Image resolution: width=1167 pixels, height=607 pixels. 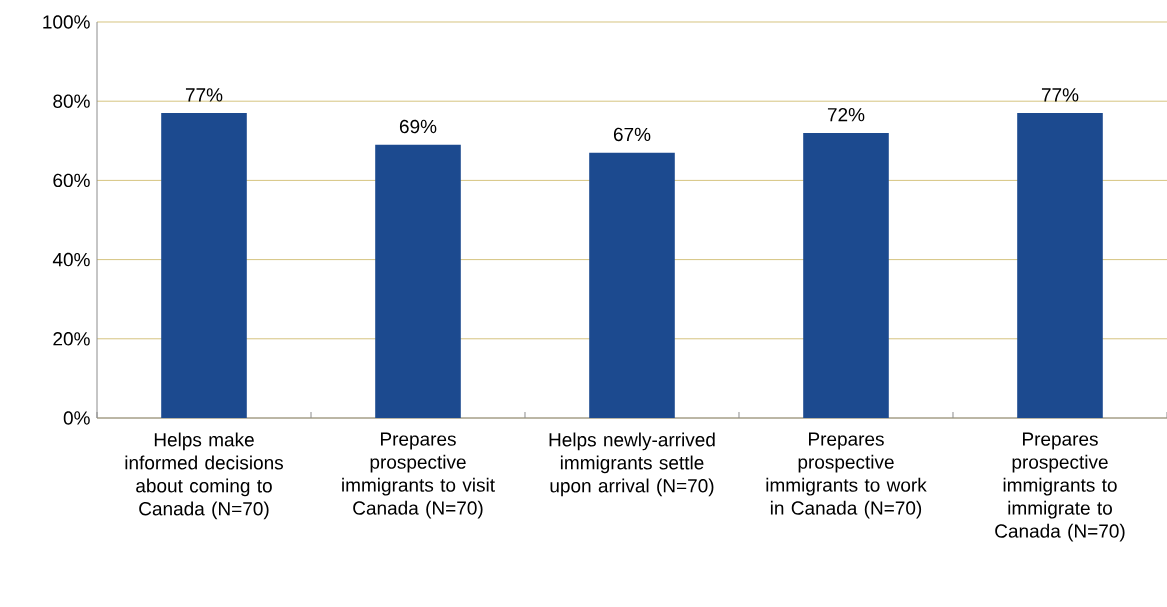 I want to click on x-tick-label: Prepares prospective immigrants to immigrate to Canada (N=70), so click(x=1060, y=487).